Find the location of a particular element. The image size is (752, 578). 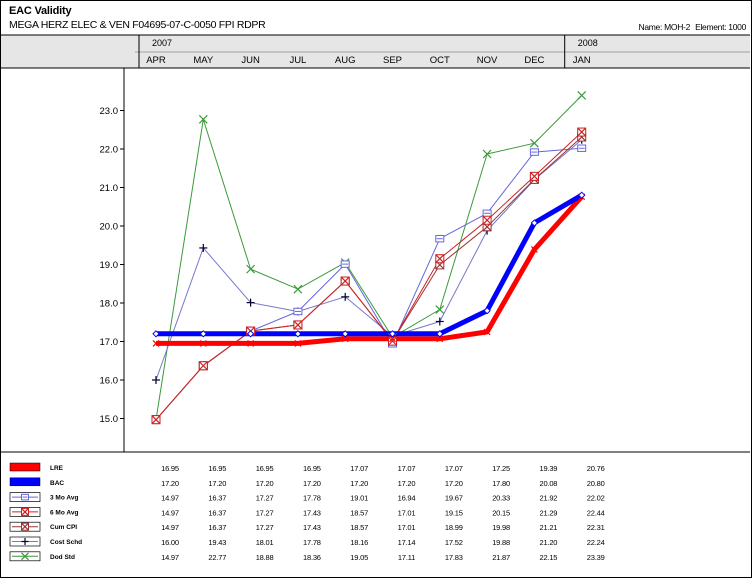

table-cell: 21.87 is located at coordinates (501, 557).